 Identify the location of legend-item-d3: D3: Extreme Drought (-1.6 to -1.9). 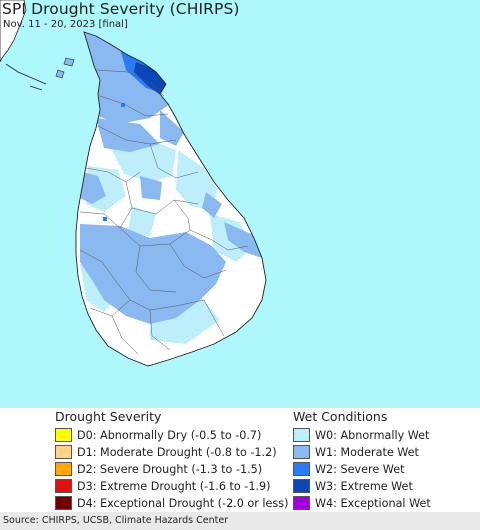
(162, 486).